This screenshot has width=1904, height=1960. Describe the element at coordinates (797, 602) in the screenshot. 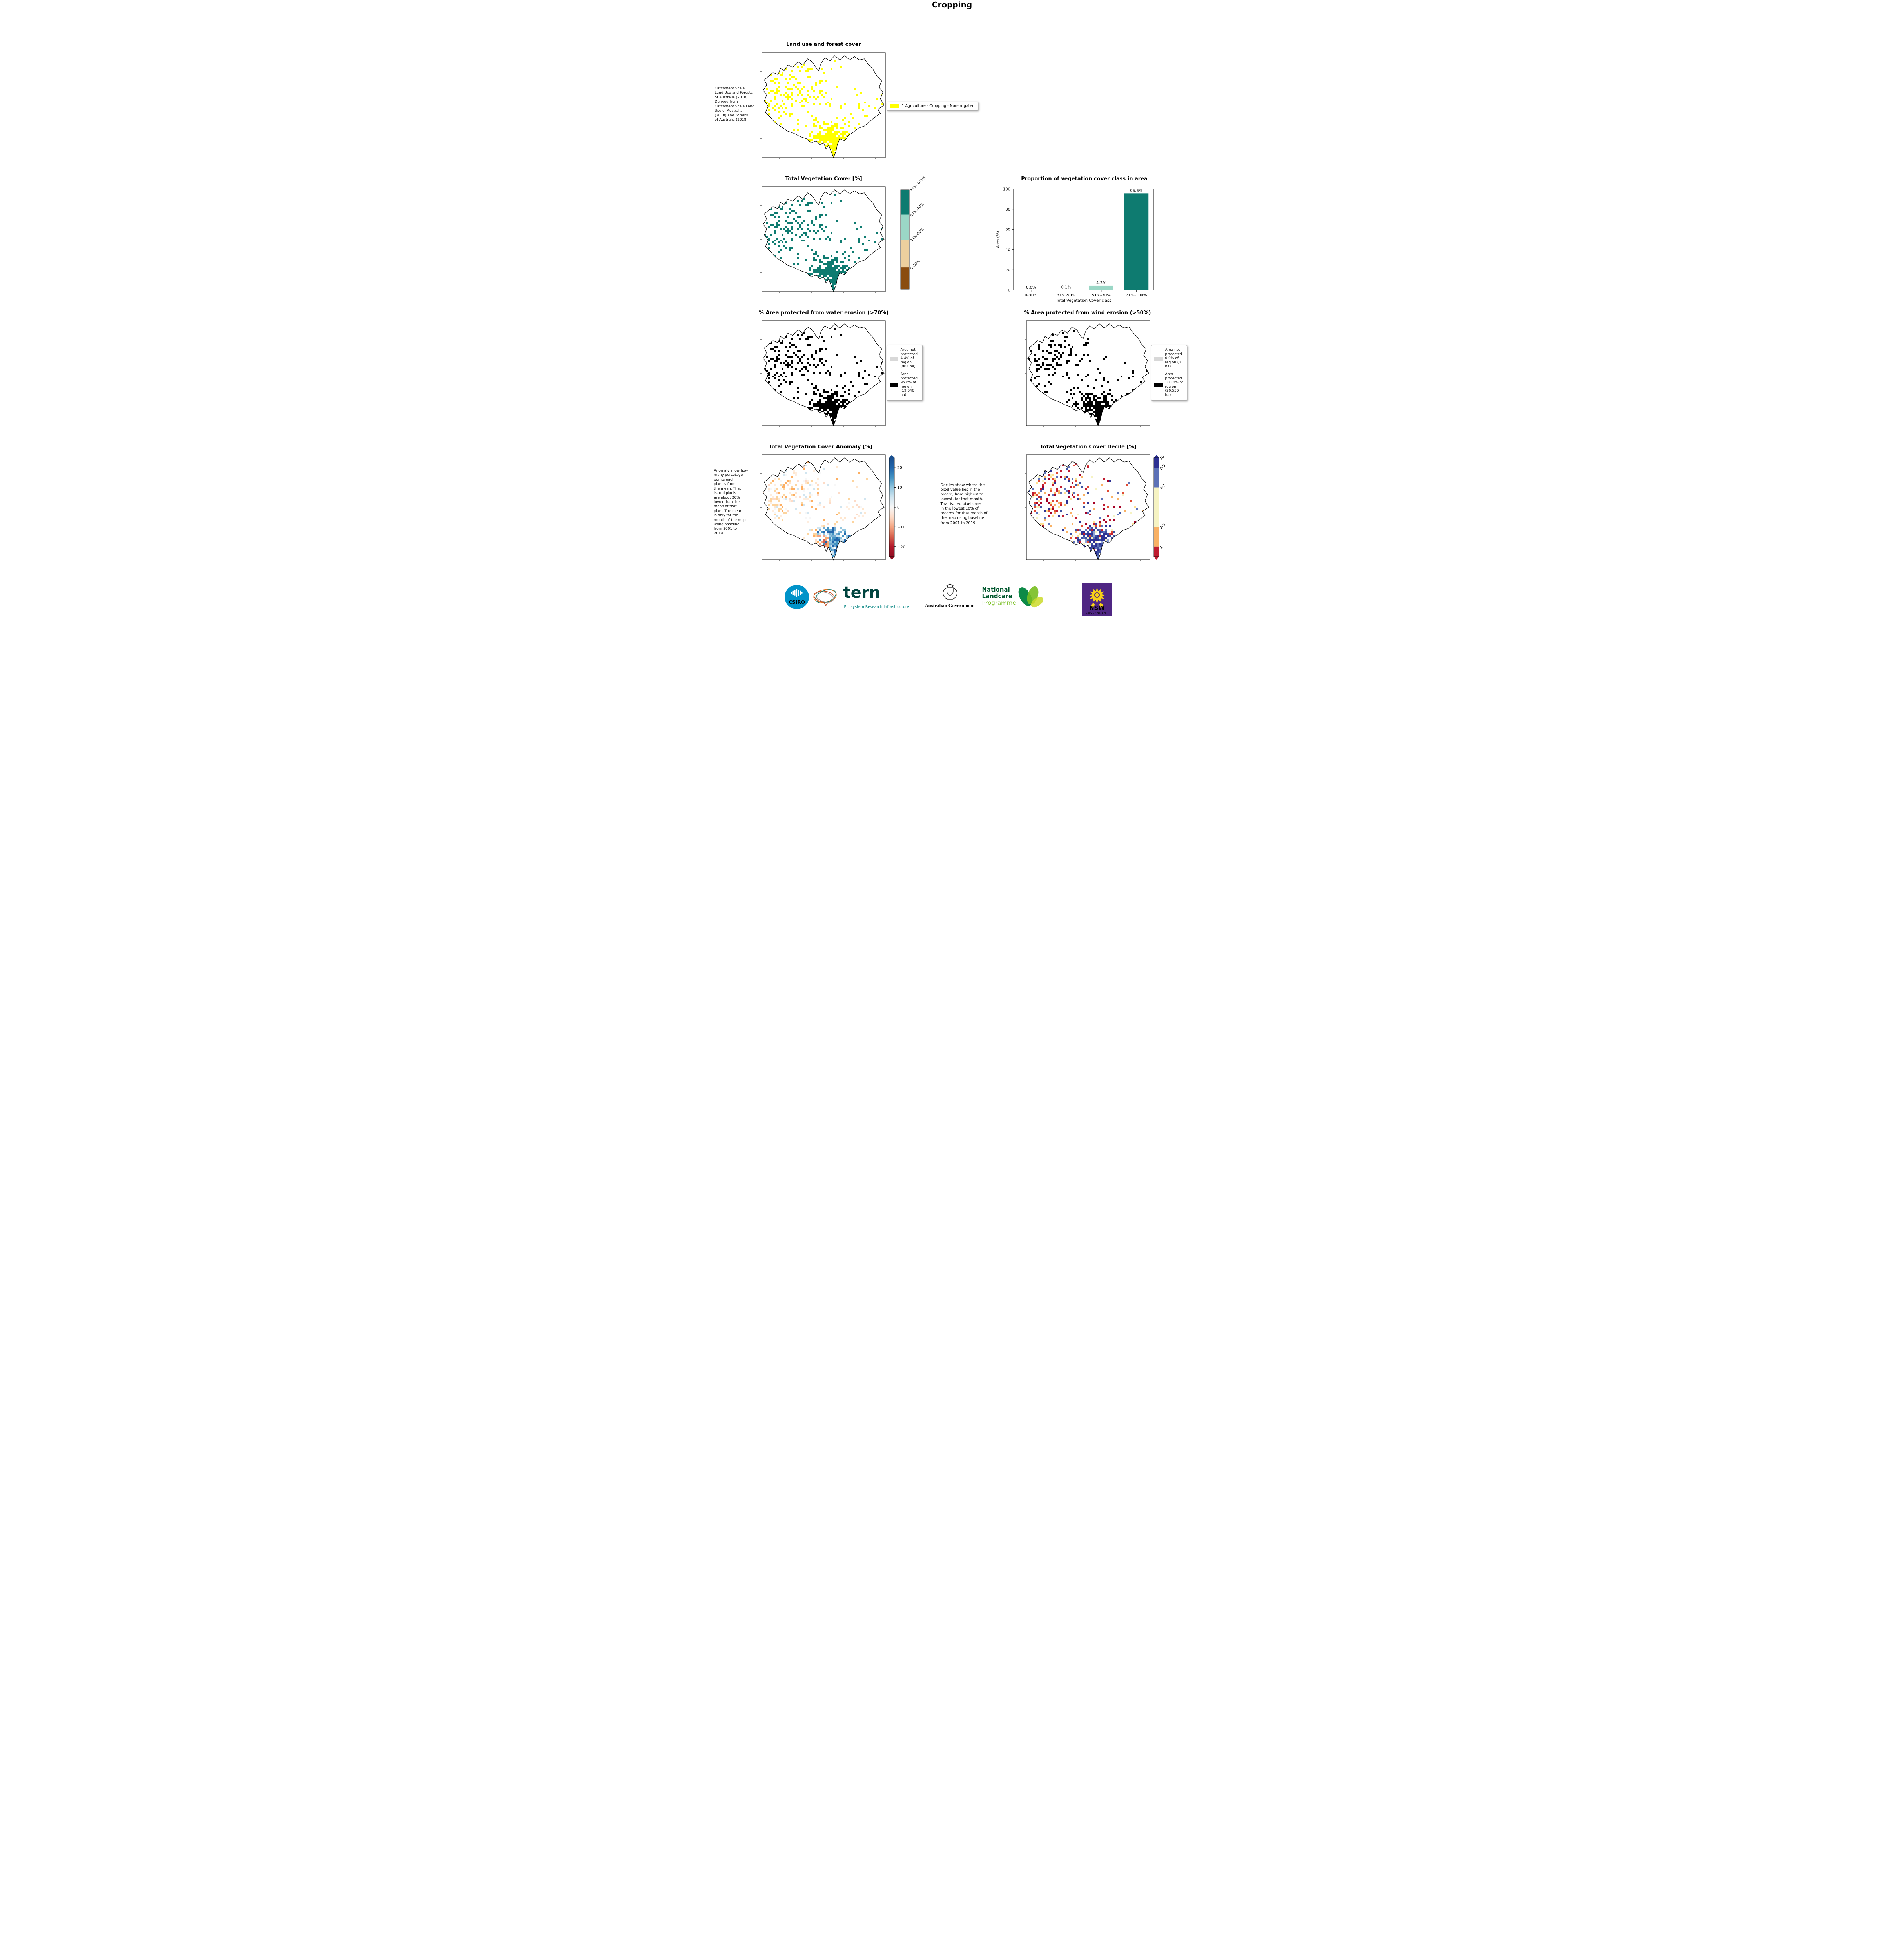

I see `csiro-label: CSIRO` at that location.